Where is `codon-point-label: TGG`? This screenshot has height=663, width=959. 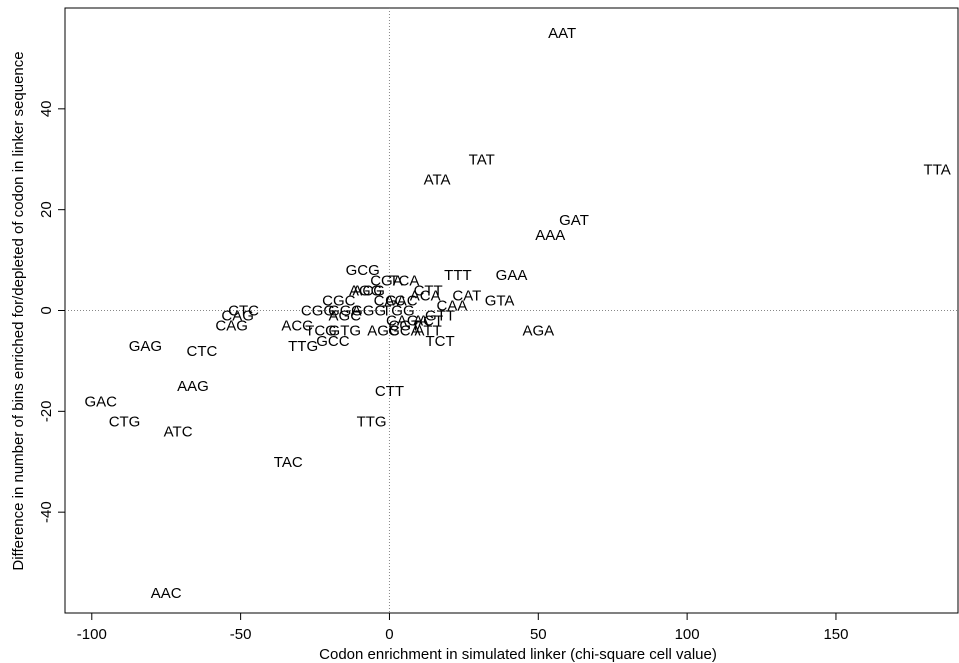 codon-point-label: TGG is located at coordinates (398, 311).